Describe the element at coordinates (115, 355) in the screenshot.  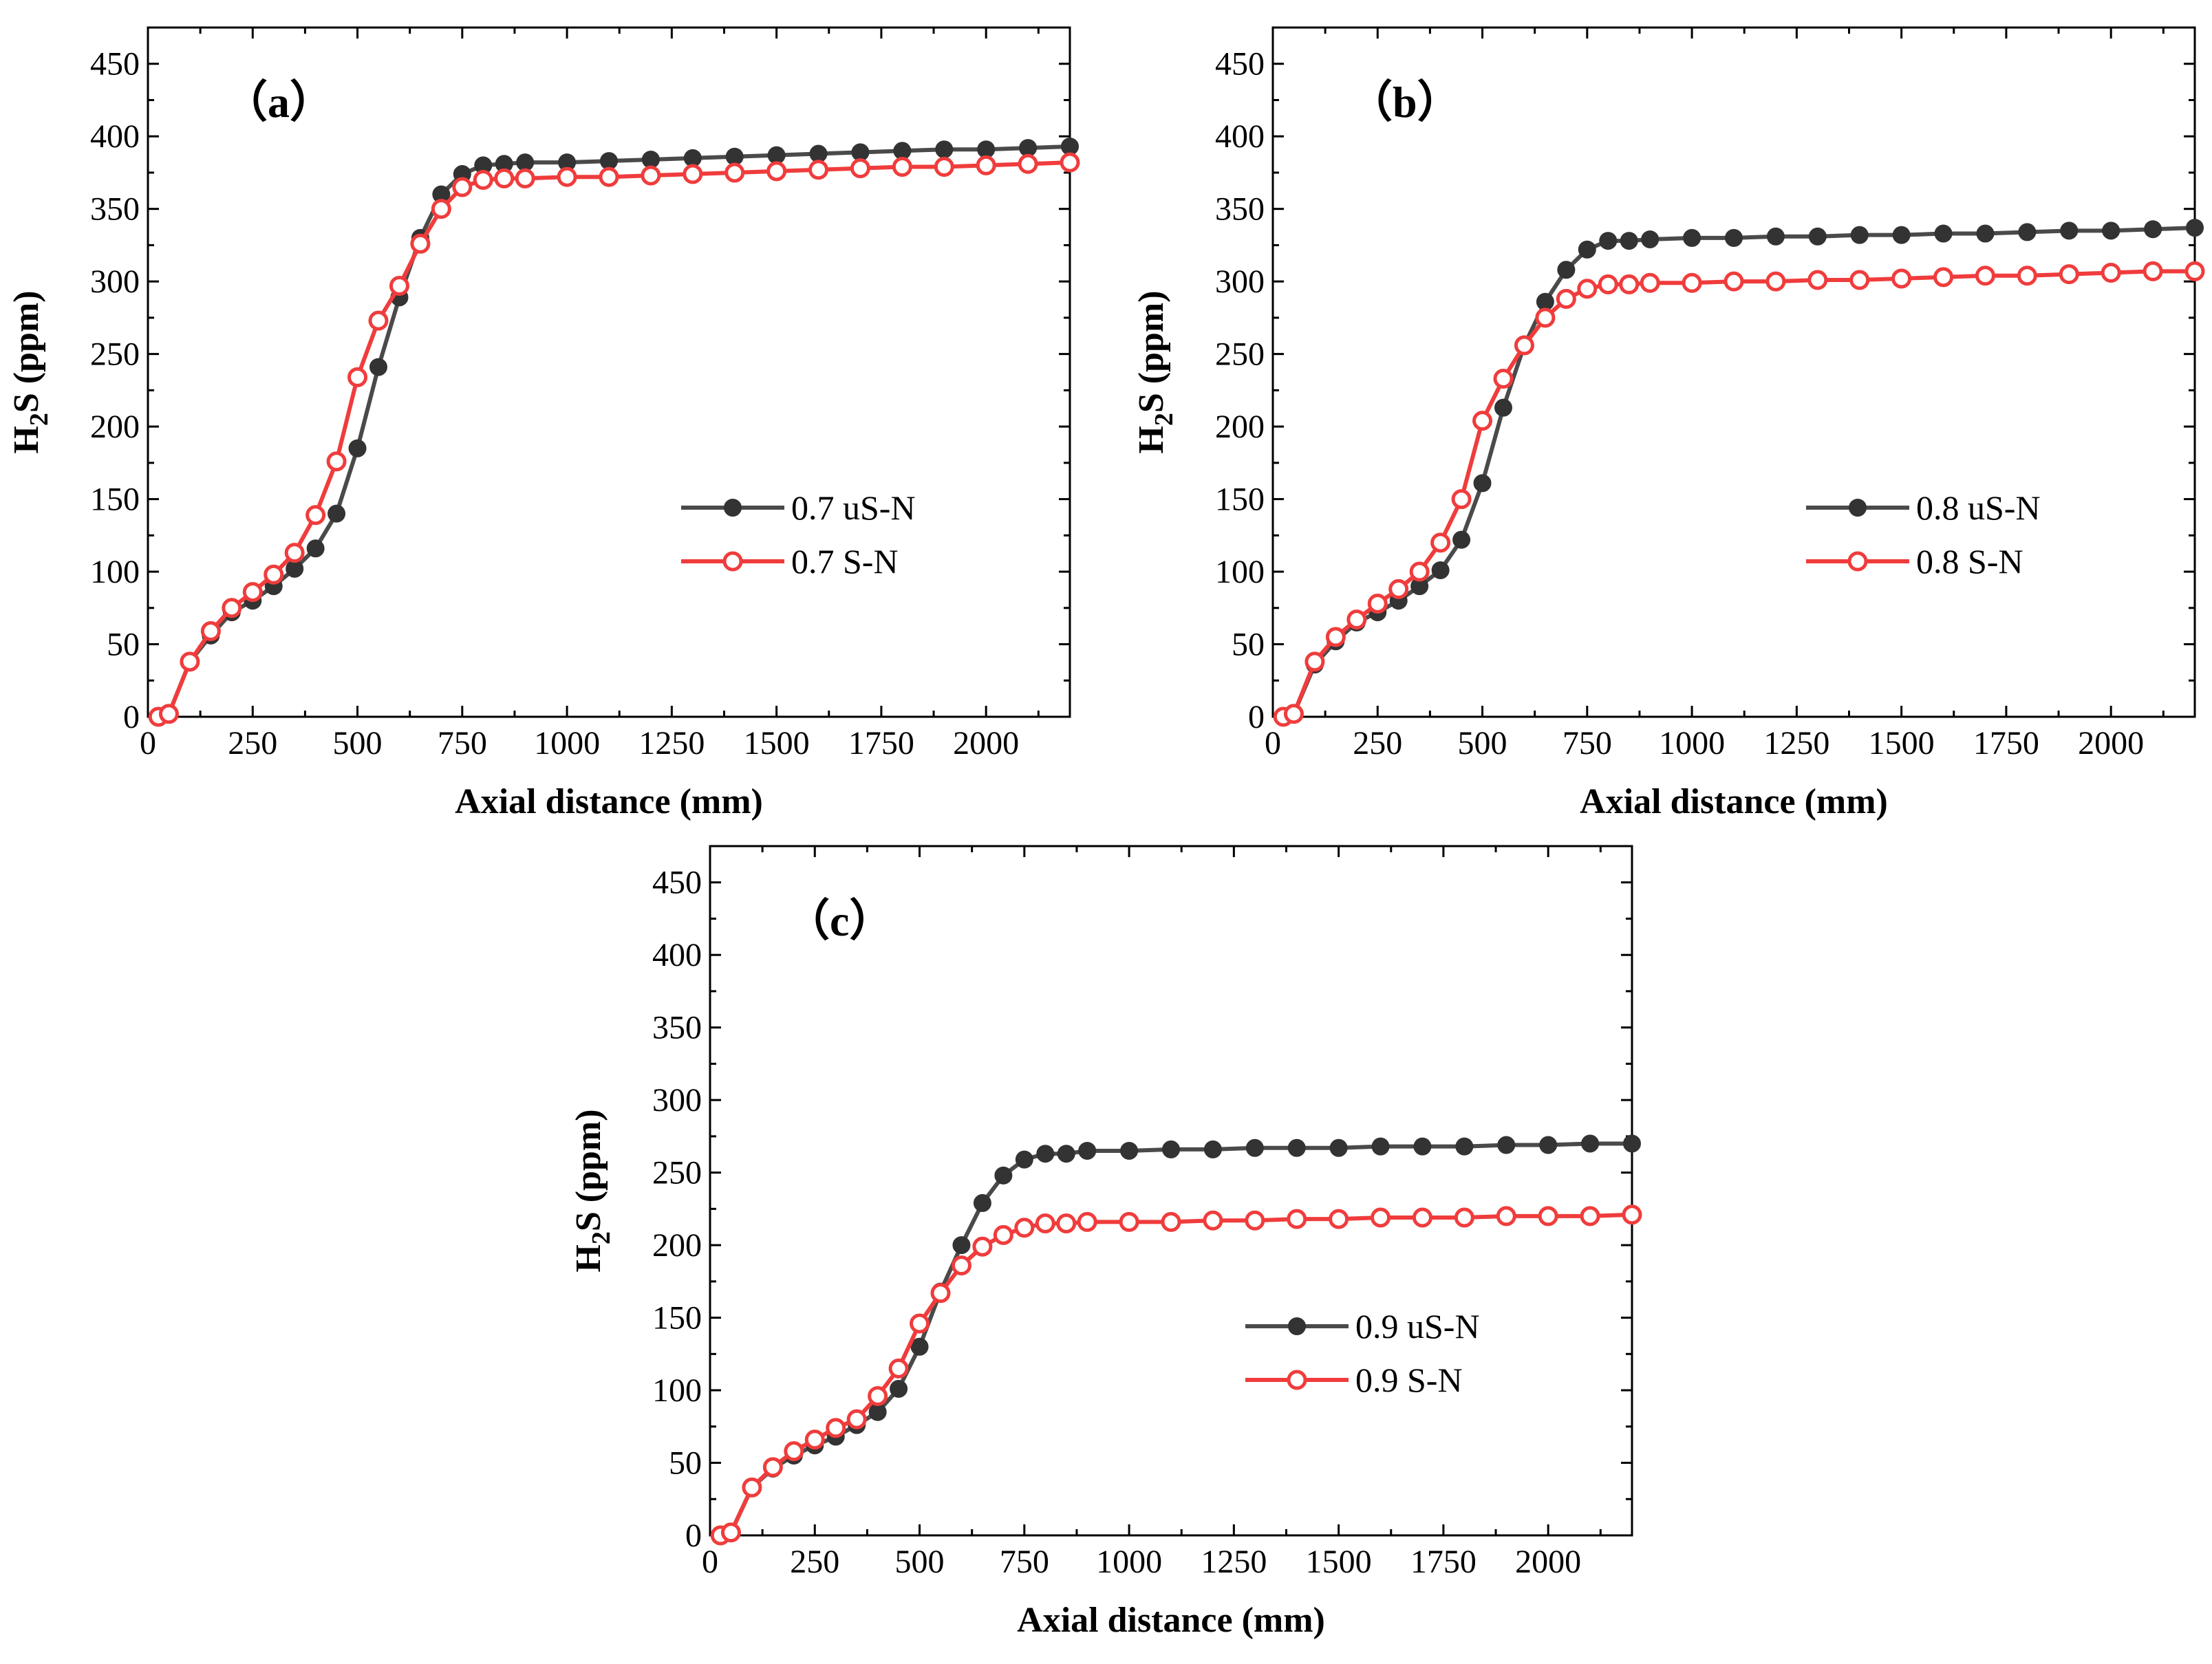
I see `y-tick-label: 250` at that location.